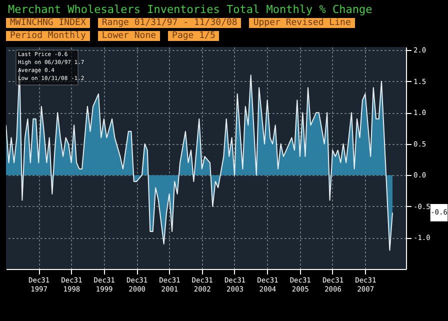  I want to click on text: Lower None, so click(129, 36).